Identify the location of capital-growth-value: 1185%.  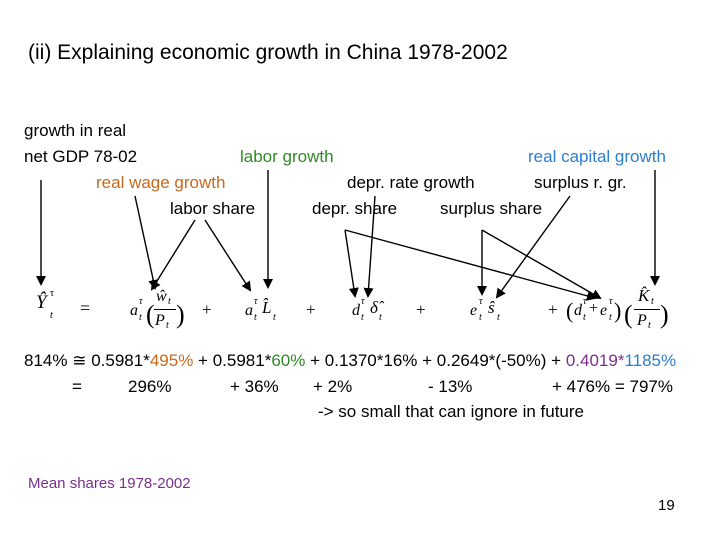
(650, 360).